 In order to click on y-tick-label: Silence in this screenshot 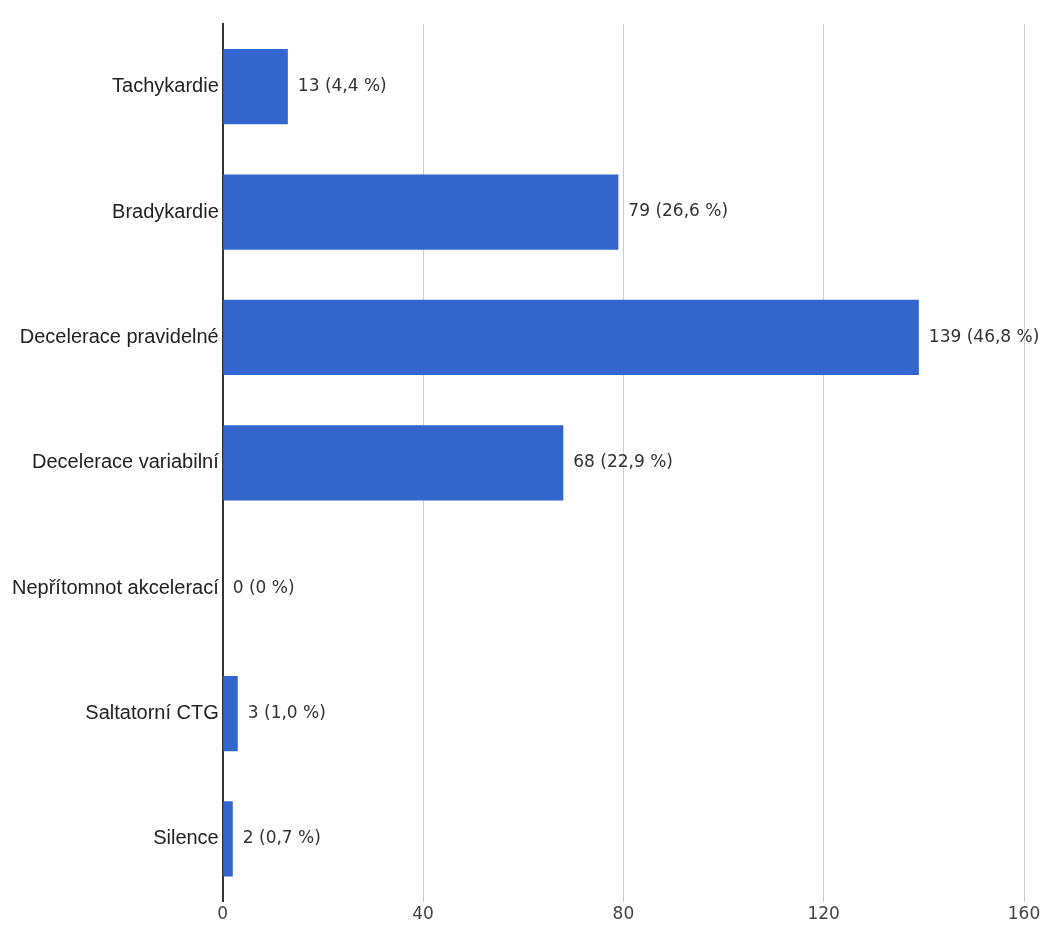, I will do `click(186, 837)`.